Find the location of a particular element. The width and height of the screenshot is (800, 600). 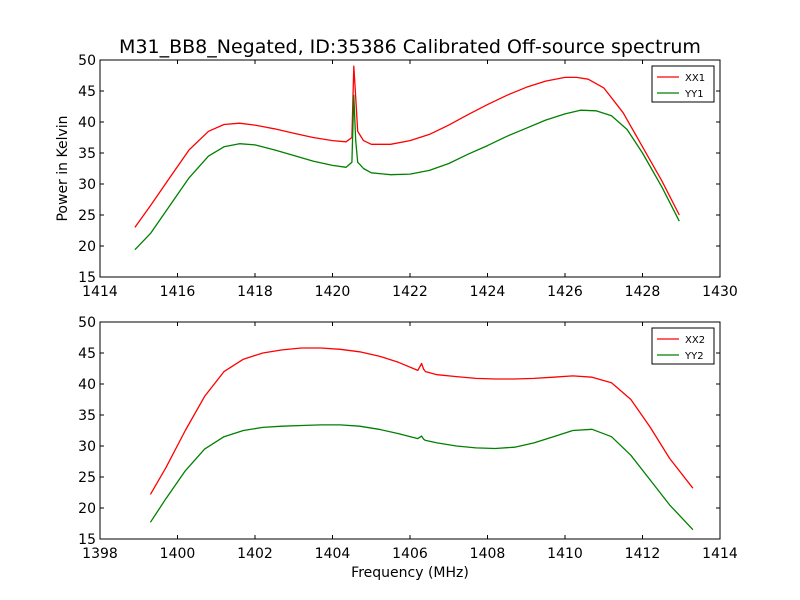

x-tick-label: 1404 is located at coordinates (333, 554).